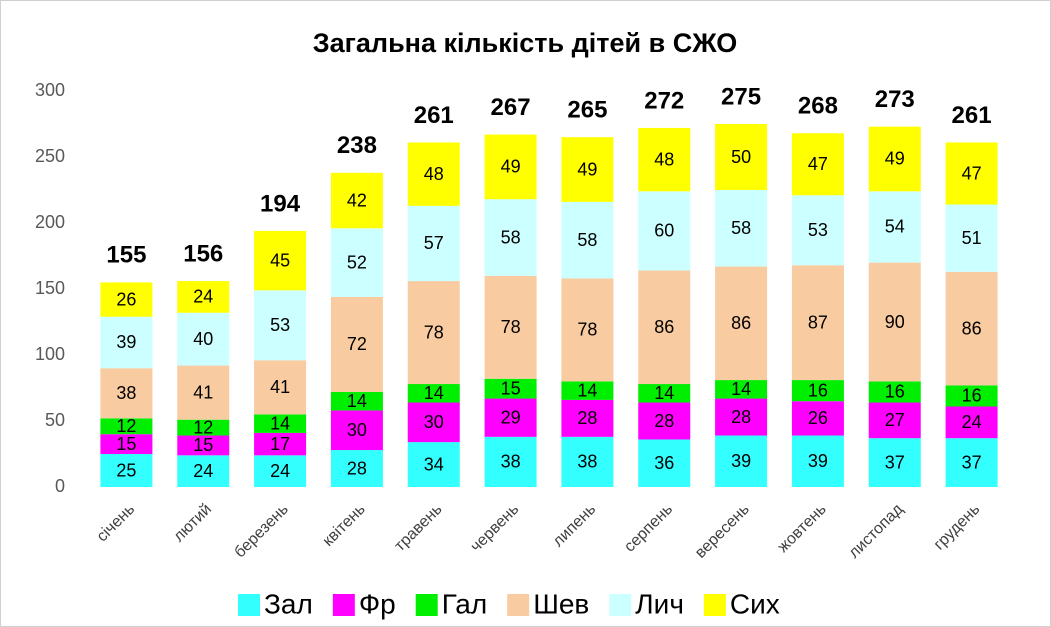 This screenshot has height=627, width=1051. I want to click on chart-title: Загальна кількість дітей в СЖО, so click(525, 43).